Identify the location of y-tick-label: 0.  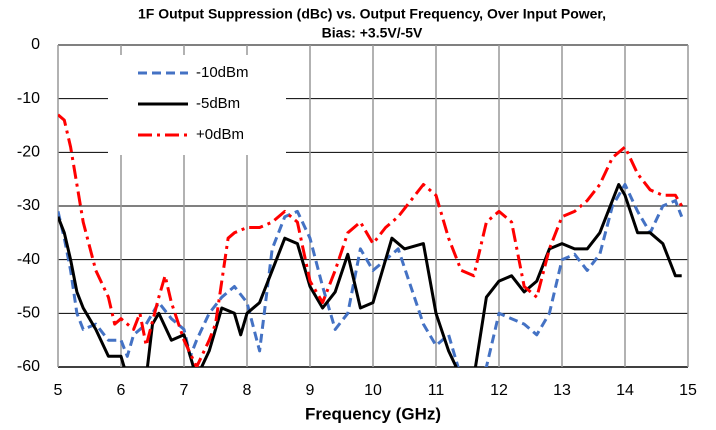
(35, 44).